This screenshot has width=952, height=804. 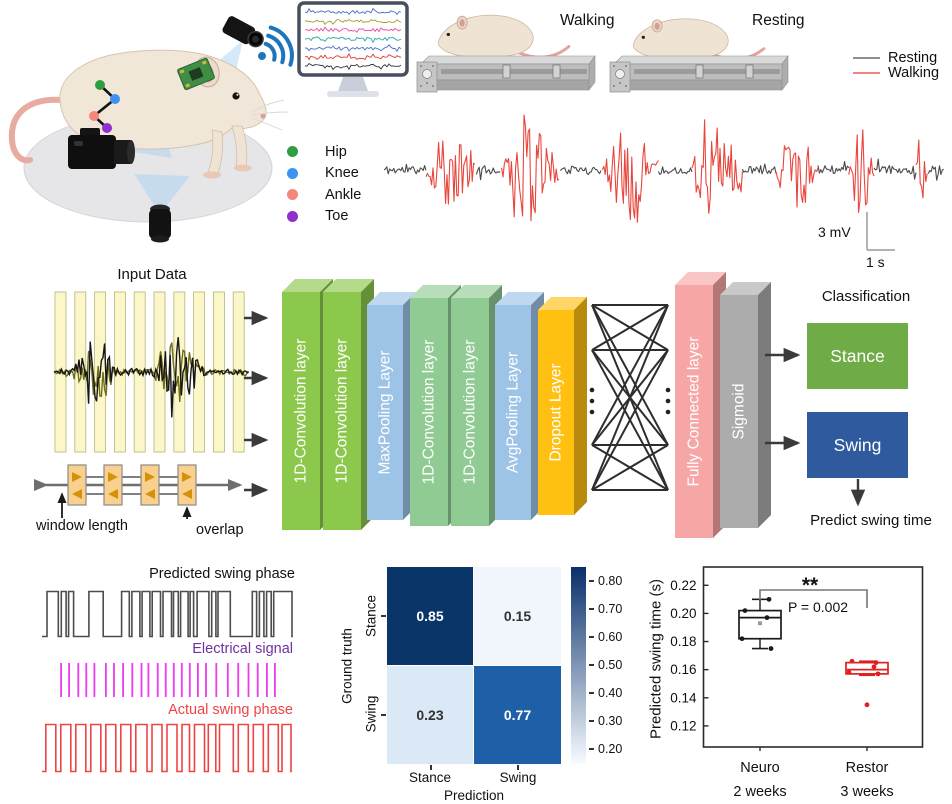 I want to click on y-tick-label: 0.18, so click(x=683, y=641).